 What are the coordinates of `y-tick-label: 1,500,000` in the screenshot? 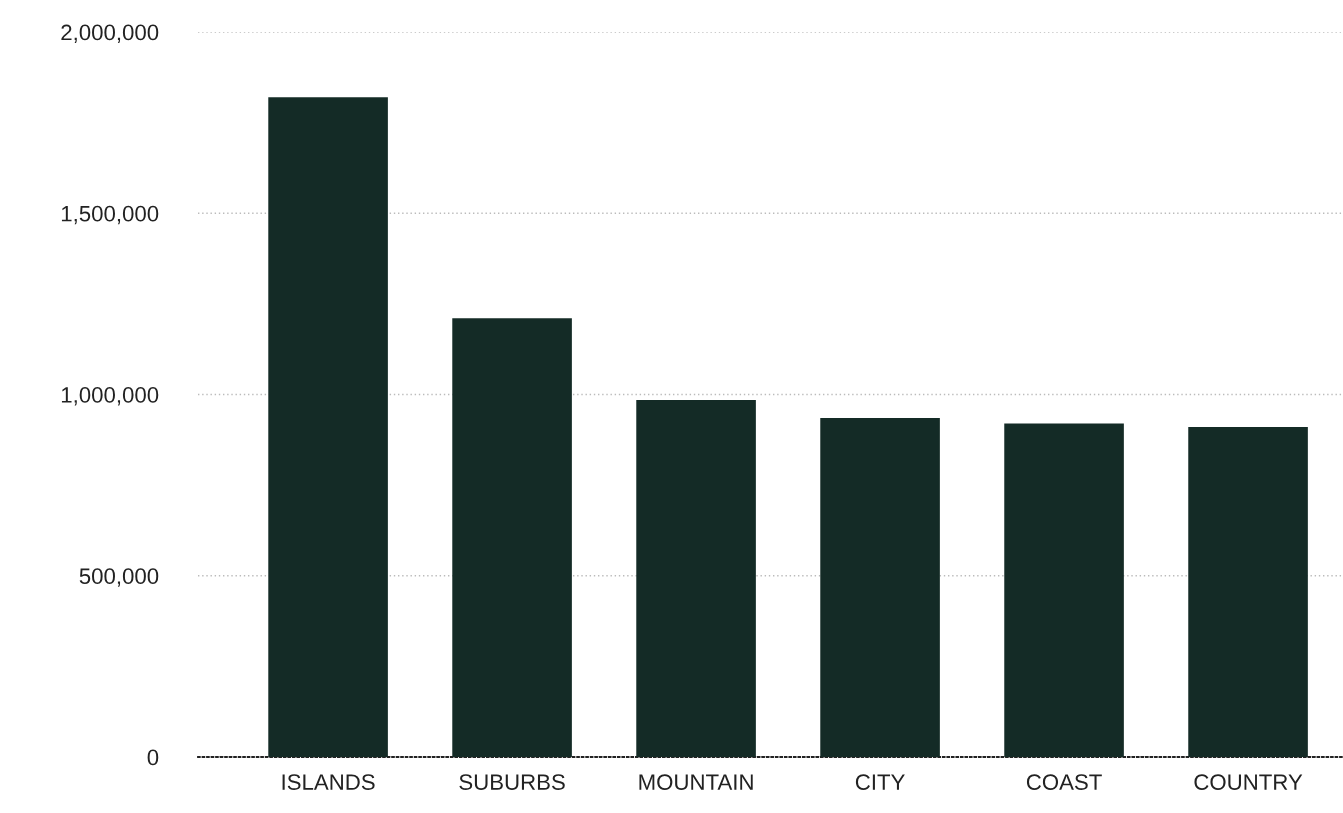 It's located at (110, 215).